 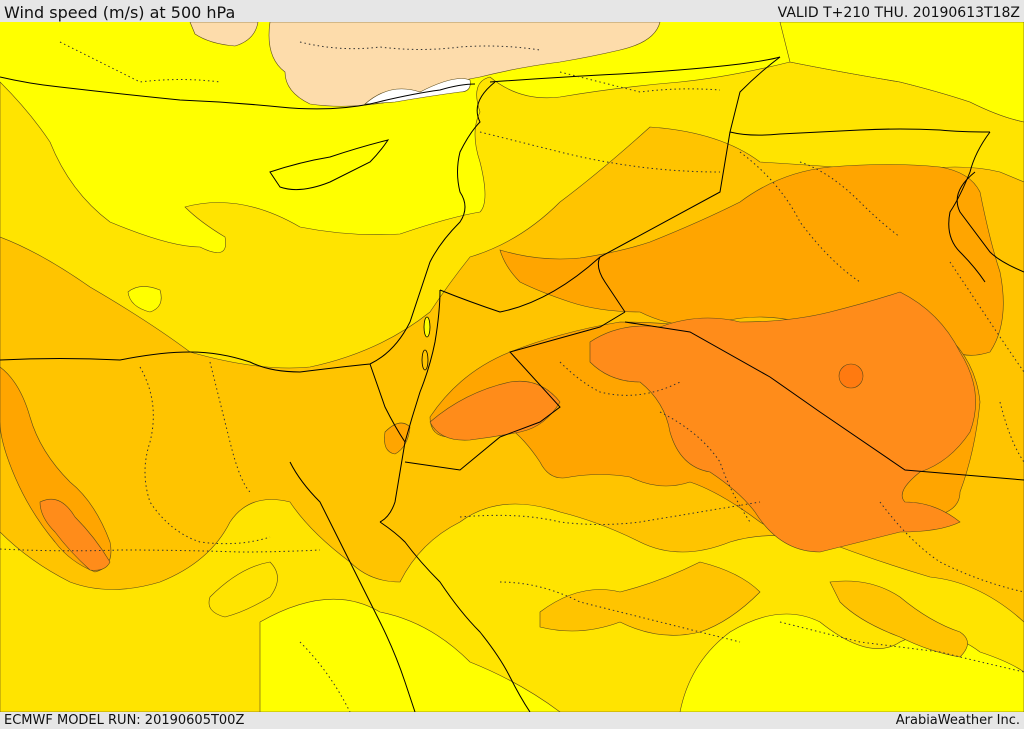 What do you see at coordinates (325, 676) in the screenshot?
I see `internal-border-sudan` at bounding box center [325, 676].